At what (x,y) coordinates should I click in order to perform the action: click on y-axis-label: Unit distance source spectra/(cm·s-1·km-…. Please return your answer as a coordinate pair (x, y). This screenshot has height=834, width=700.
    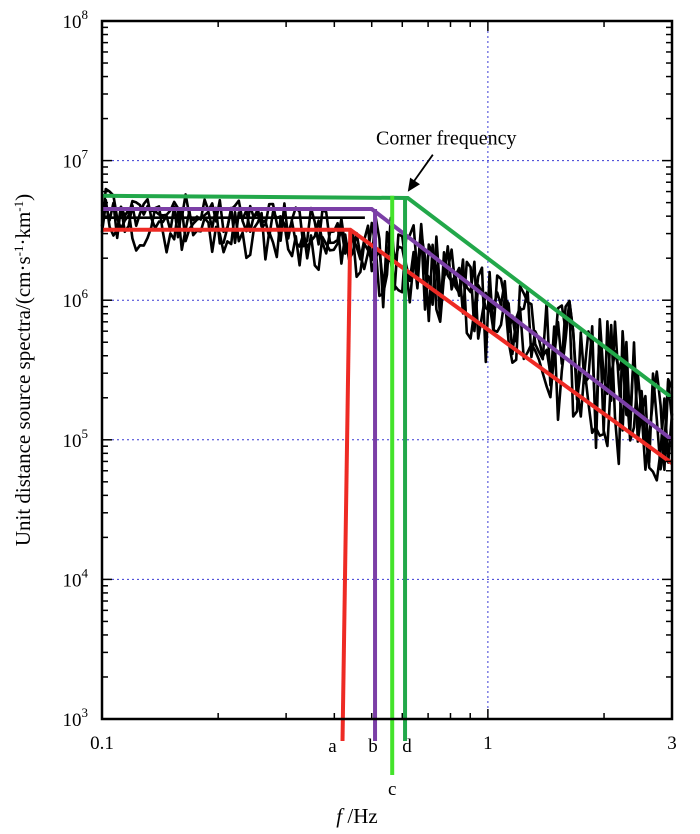
    Looking at the image, I should click on (23, 370).